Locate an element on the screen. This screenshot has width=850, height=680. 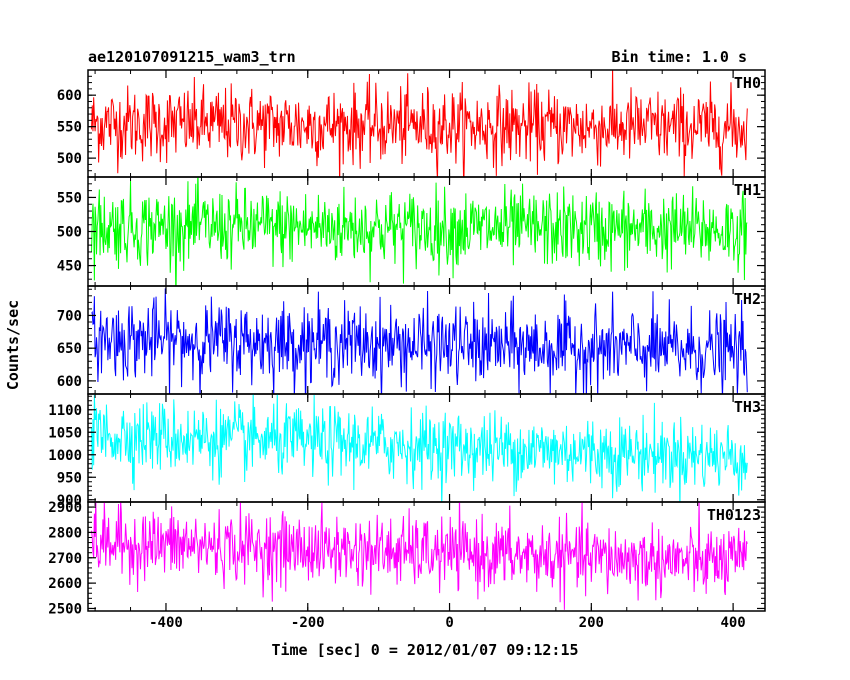
y-tick-label: 650 is located at coordinates (69, 349).